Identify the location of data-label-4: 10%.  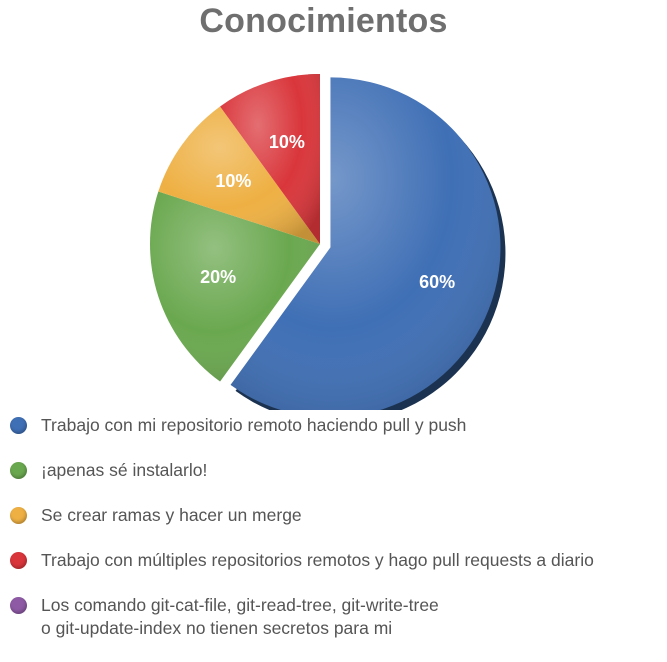
(287, 142).